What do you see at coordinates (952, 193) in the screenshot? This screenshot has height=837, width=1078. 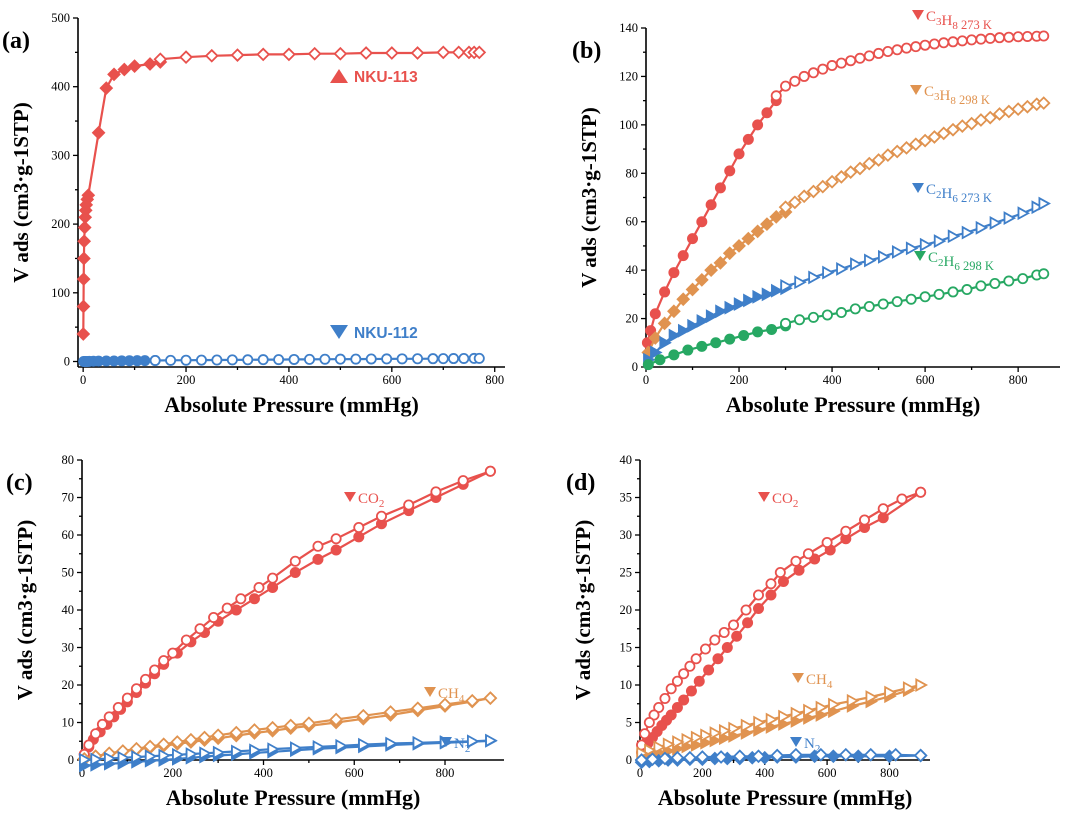 I see `legend-entry: C2H6 273 K` at bounding box center [952, 193].